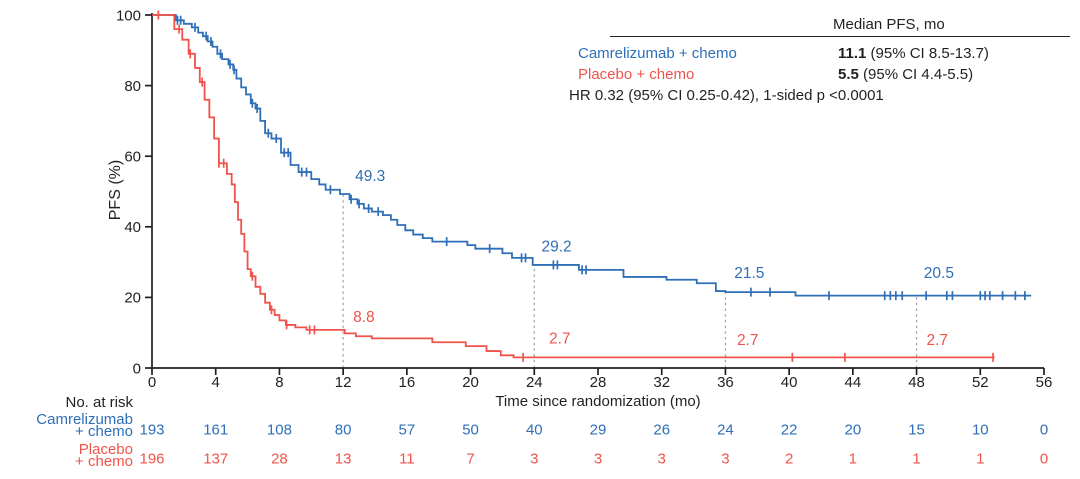  Describe the element at coordinates (848, 74) in the screenshot. I see `median-number-placebo: 5.5` at that location.